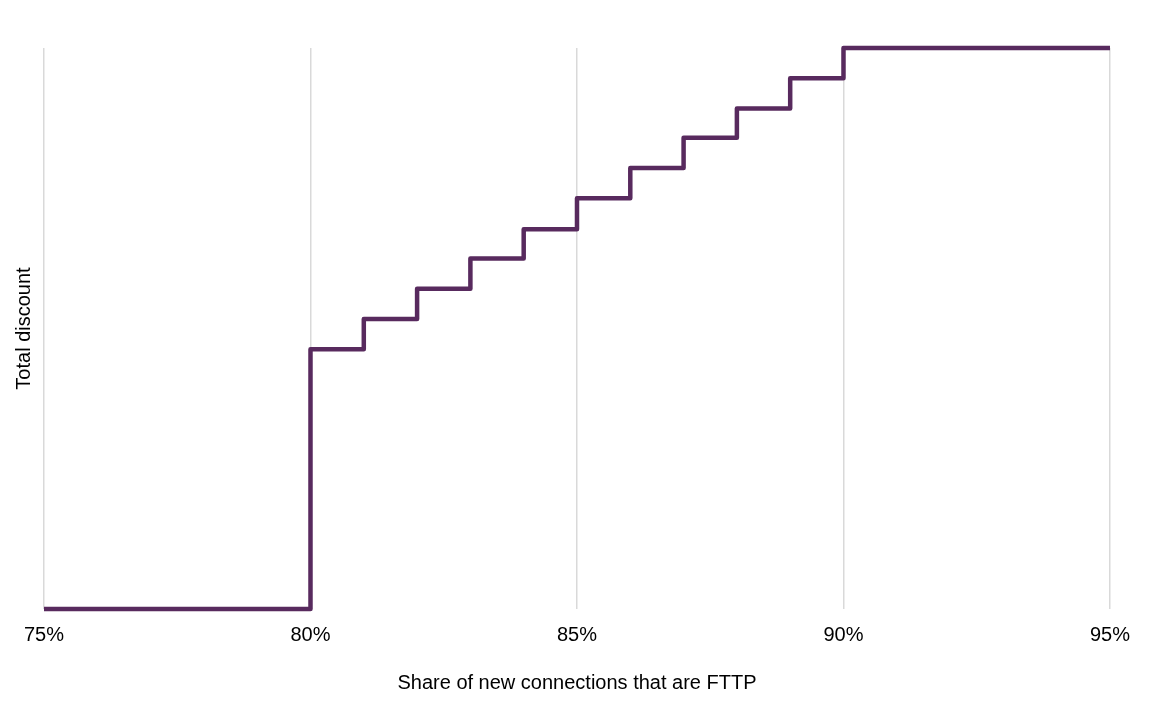 The image size is (1152, 707). I want to click on x-tick-label: 90%, so click(843, 633).